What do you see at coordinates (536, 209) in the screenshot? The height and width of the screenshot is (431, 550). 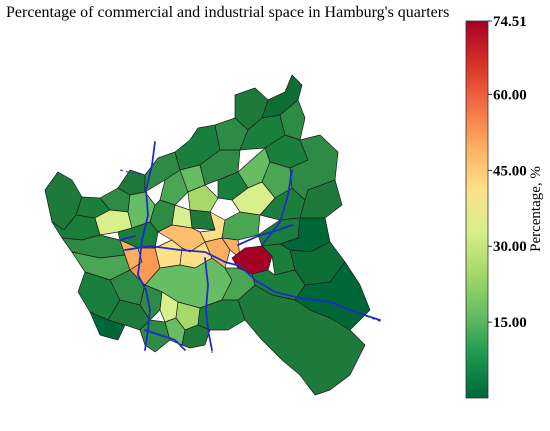 I see `colorbar-label: Percentage, %` at bounding box center [536, 209].